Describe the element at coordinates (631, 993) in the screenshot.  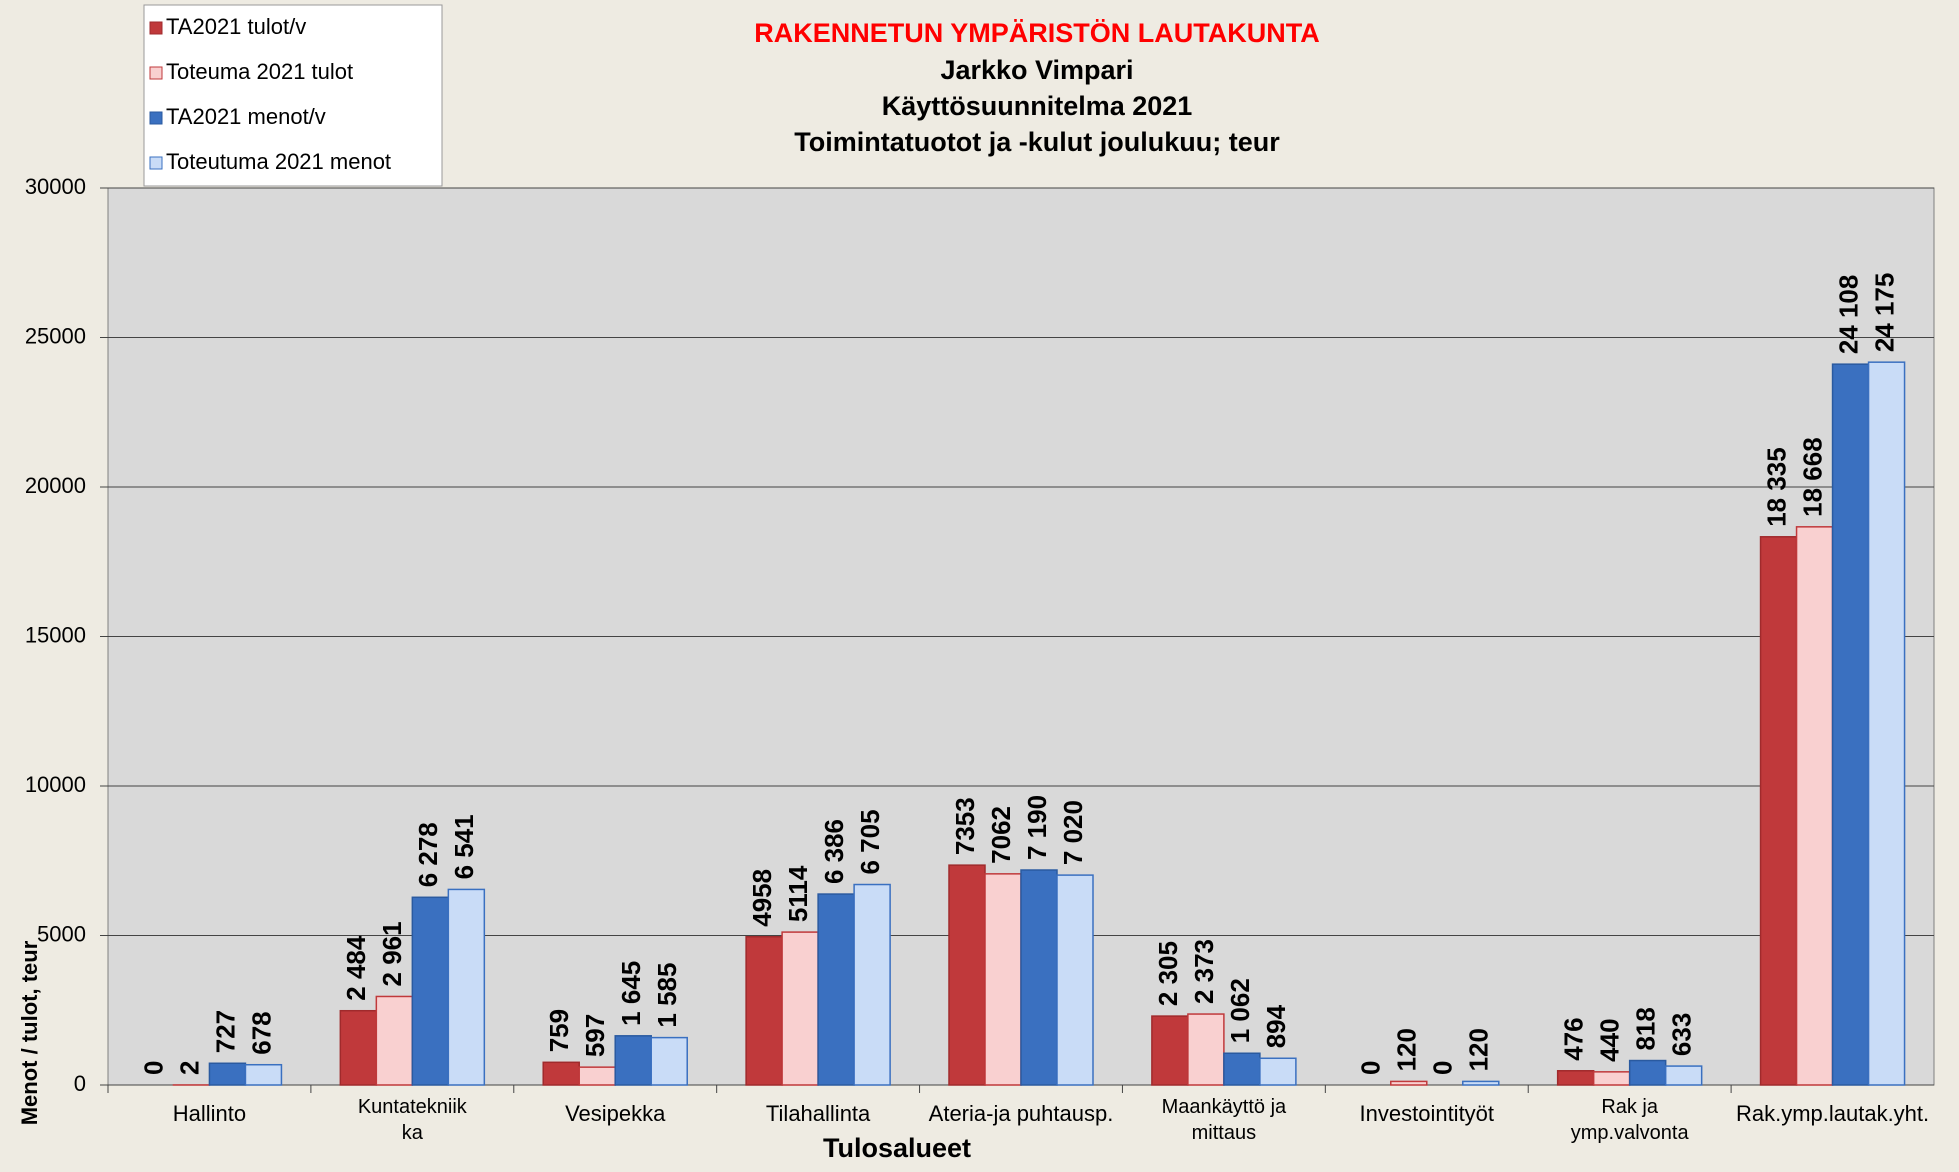
I see `data-label: 1 645` at that location.